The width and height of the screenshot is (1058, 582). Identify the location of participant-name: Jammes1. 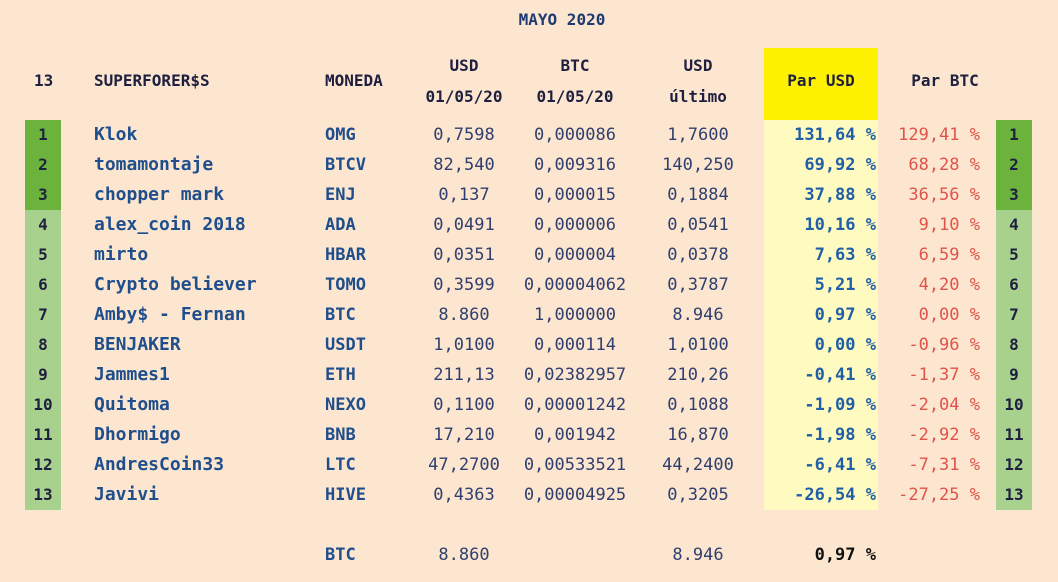
(132, 374).